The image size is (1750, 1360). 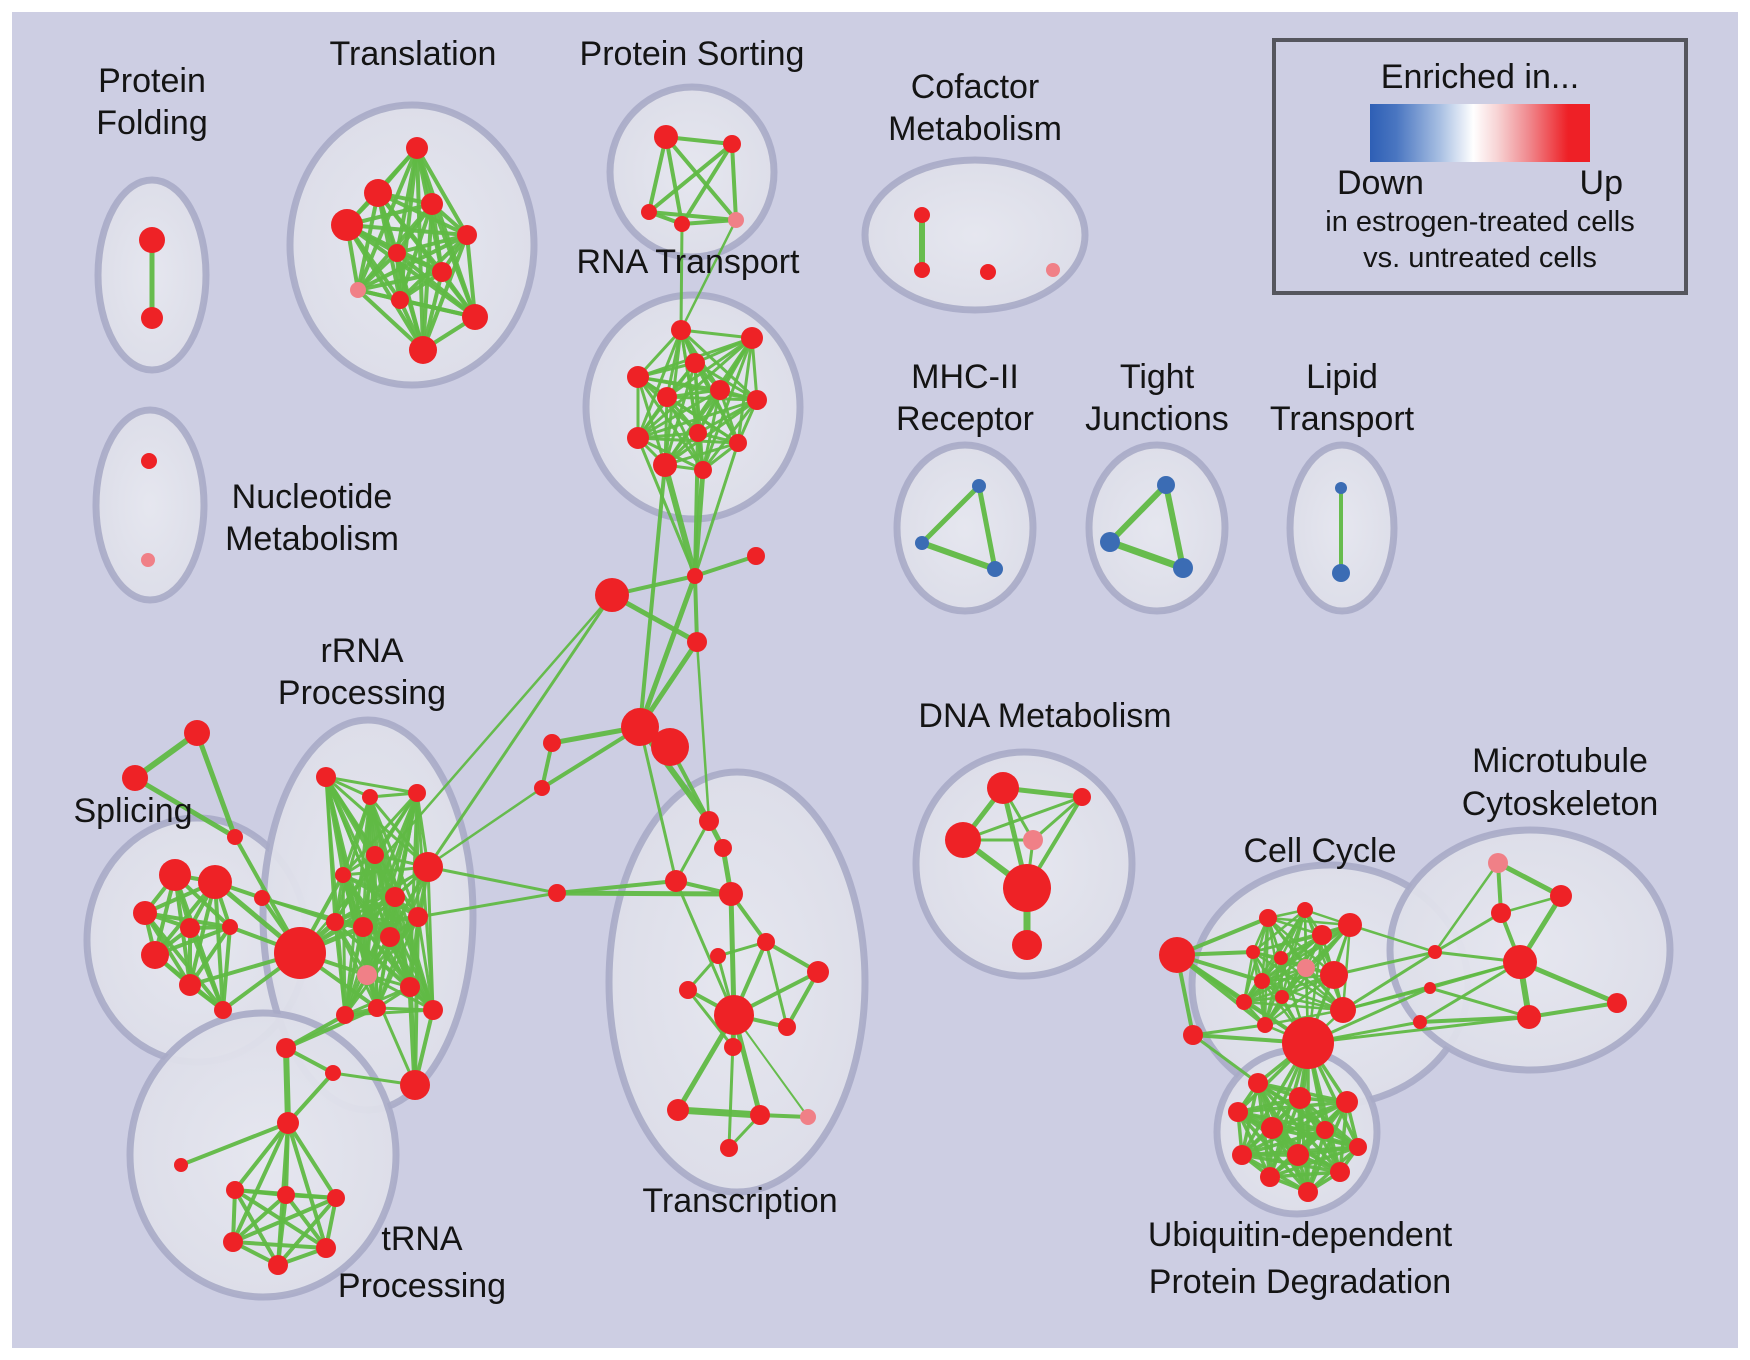 What do you see at coordinates (733, 1047) in the screenshot?
I see `node-tx11` at bounding box center [733, 1047].